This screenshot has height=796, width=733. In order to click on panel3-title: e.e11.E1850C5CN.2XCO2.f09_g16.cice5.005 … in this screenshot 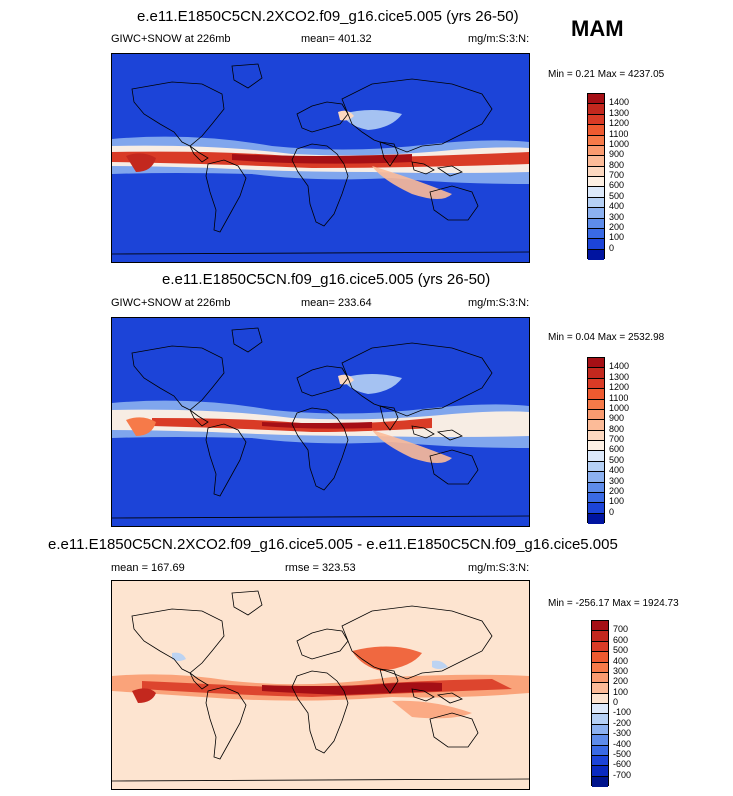, I will do `click(333, 544)`.